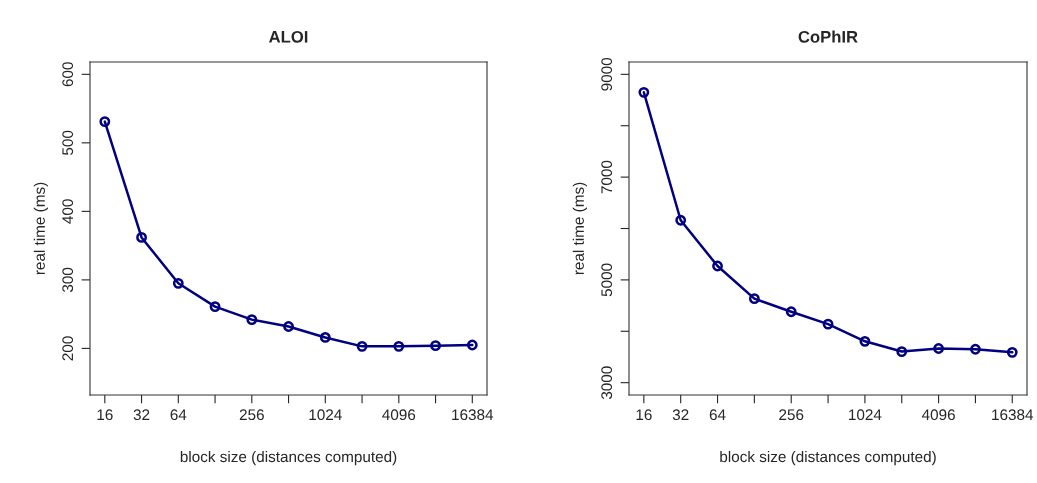 This screenshot has width=1037, height=483. What do you see at coordinates (288, 36) in the screenshot?
I see `chart-title: ALOI` at bounding box center [288, 36].